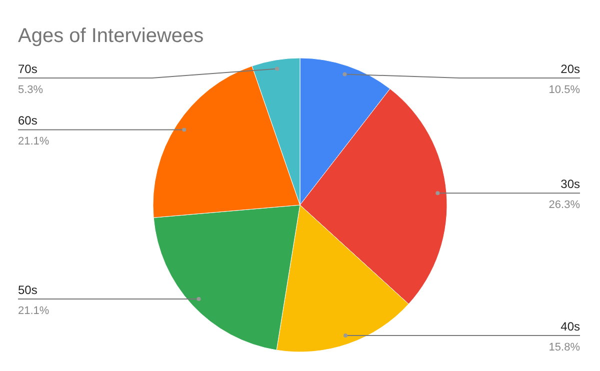 This screenshot has height=371, width=600. Describe the element at coordinates (111, 36) in the screenshot. I see `chart-title: Ages of Interviewees` at that location.